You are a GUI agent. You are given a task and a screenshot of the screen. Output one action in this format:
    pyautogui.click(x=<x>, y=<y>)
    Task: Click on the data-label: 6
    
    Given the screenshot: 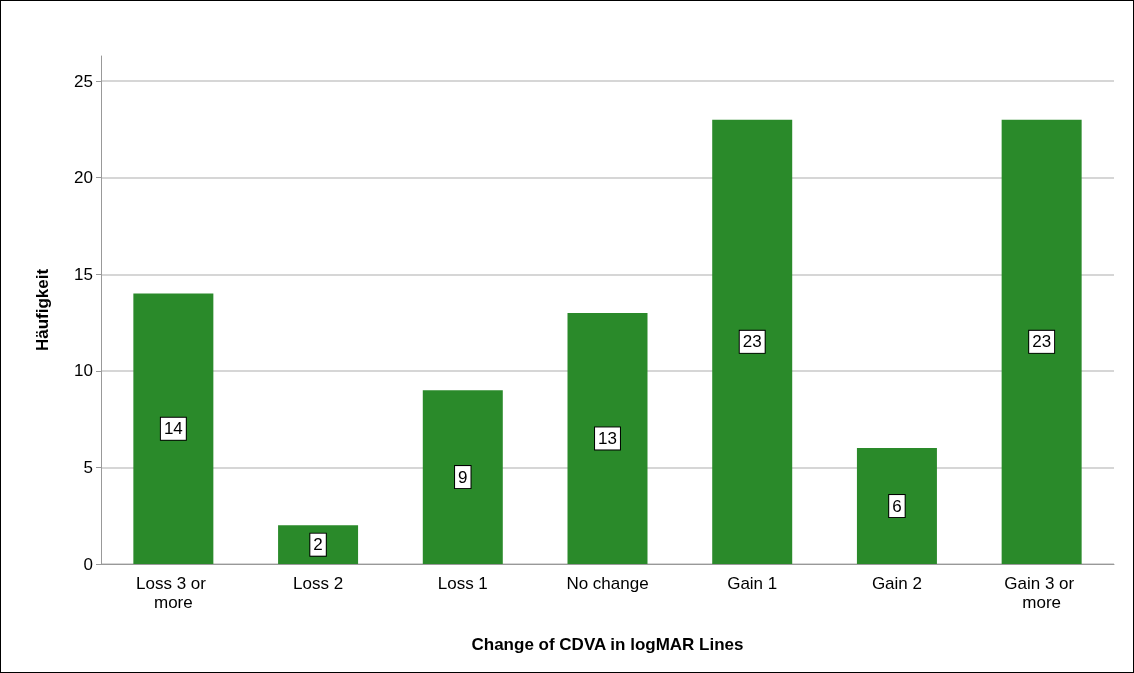 What is the action you would take?
    pyautogui.click(x=897, y=506)
    